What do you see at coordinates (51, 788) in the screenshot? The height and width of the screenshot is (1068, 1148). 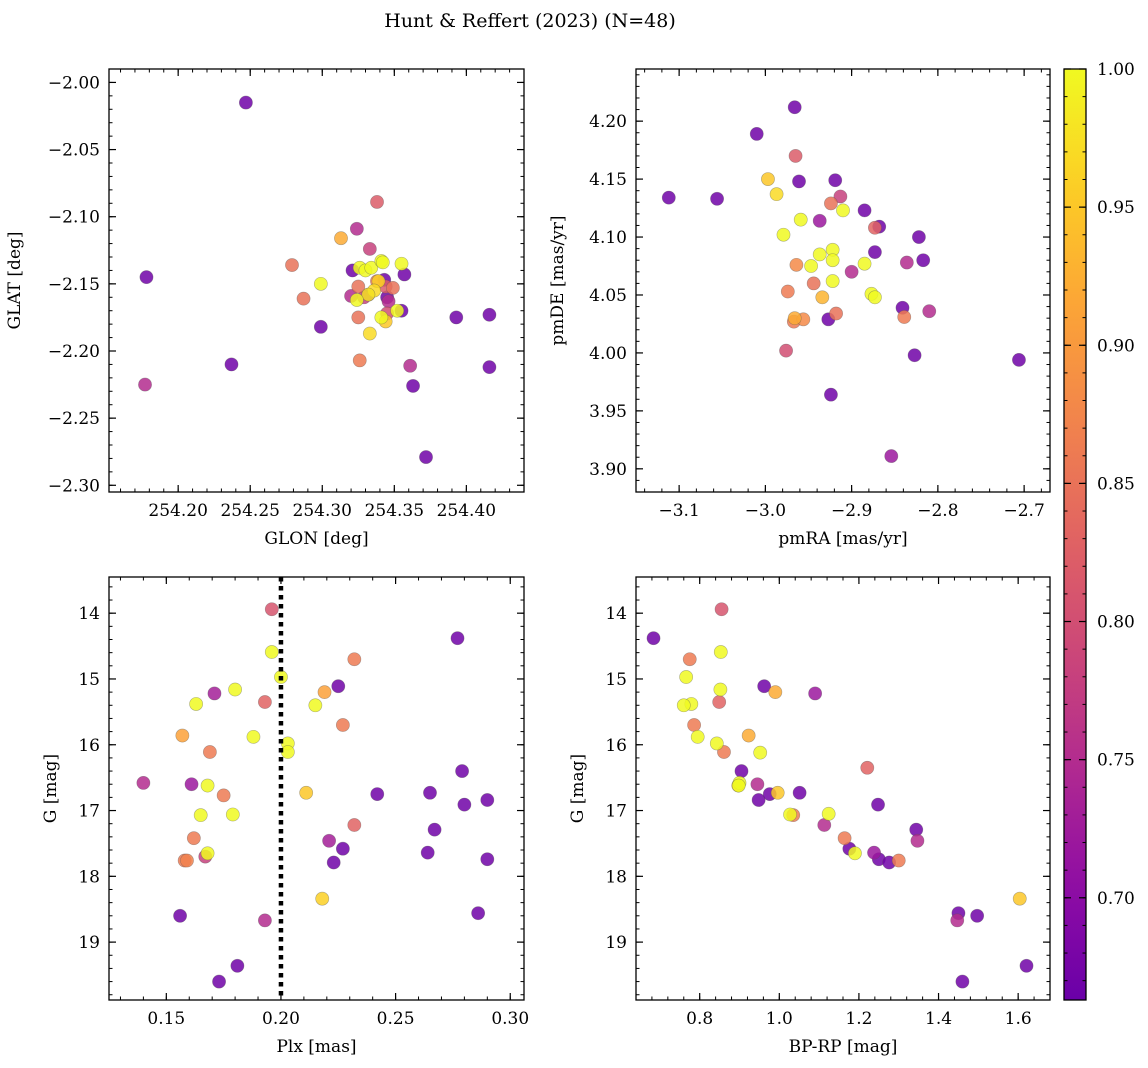 I see `y-axis-label: G [mag]` at bounding box center [51, 788].